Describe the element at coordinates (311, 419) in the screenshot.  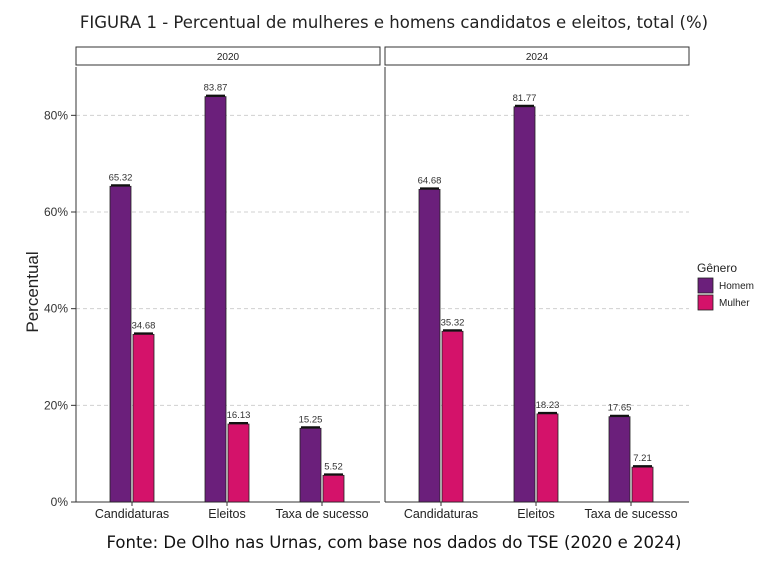
I see `bar-value-label: 15.25` at that location.